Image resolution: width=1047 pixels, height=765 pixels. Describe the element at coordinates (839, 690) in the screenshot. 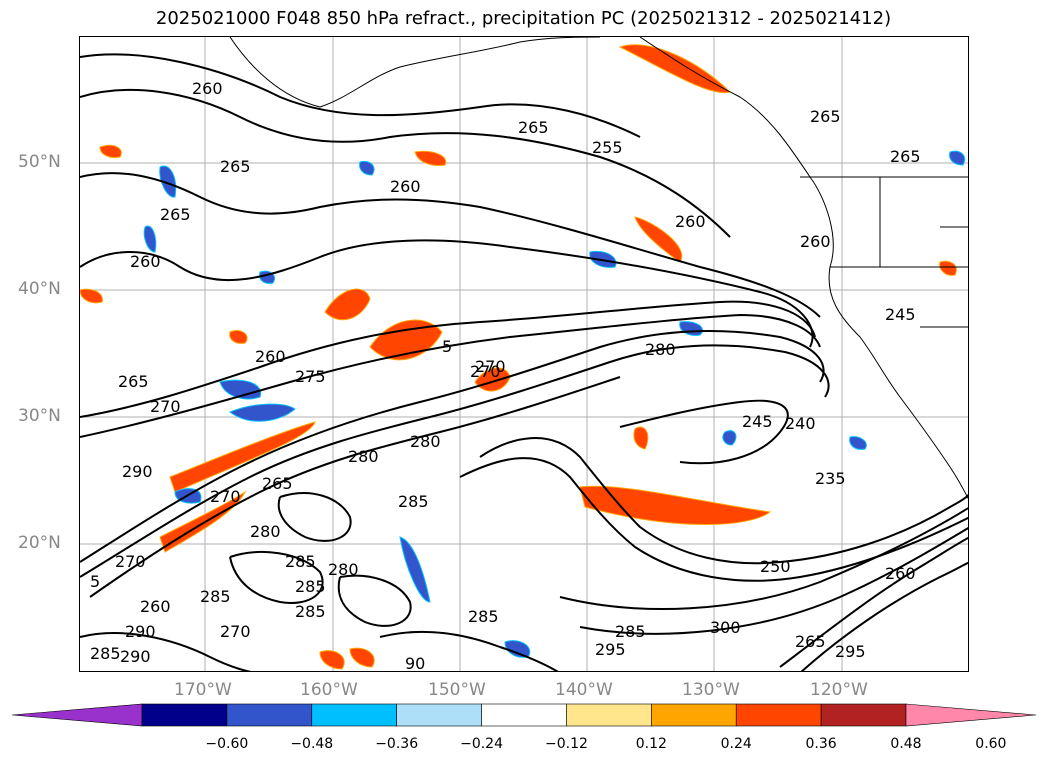

I see `lon-label-120w: 120°W` at that location.